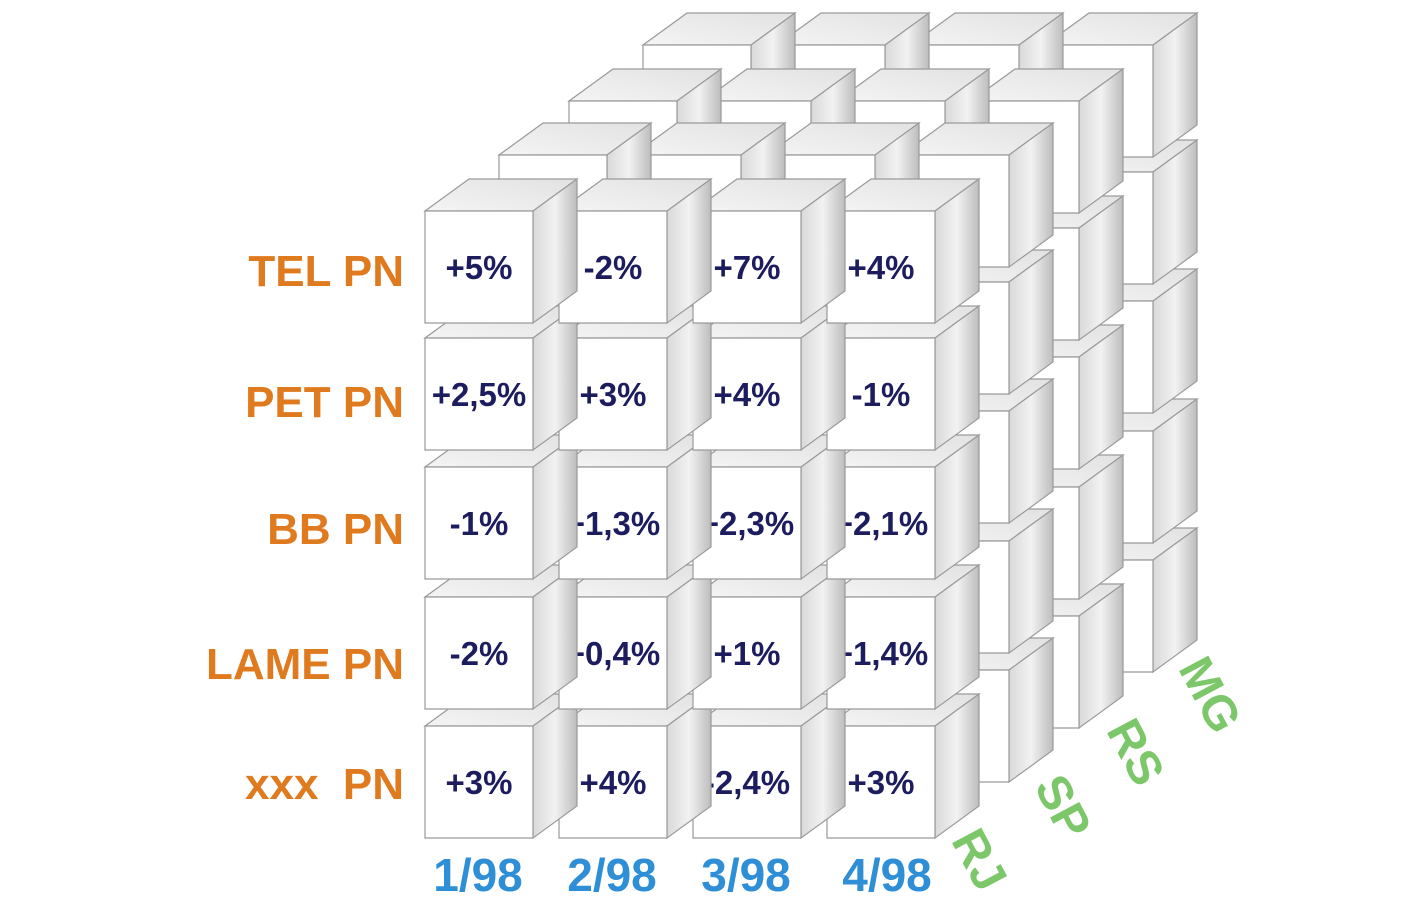 The height and width of the screenshot is (911, 1424). I want to click on cell-value: +2,5%, so click(479, 394).